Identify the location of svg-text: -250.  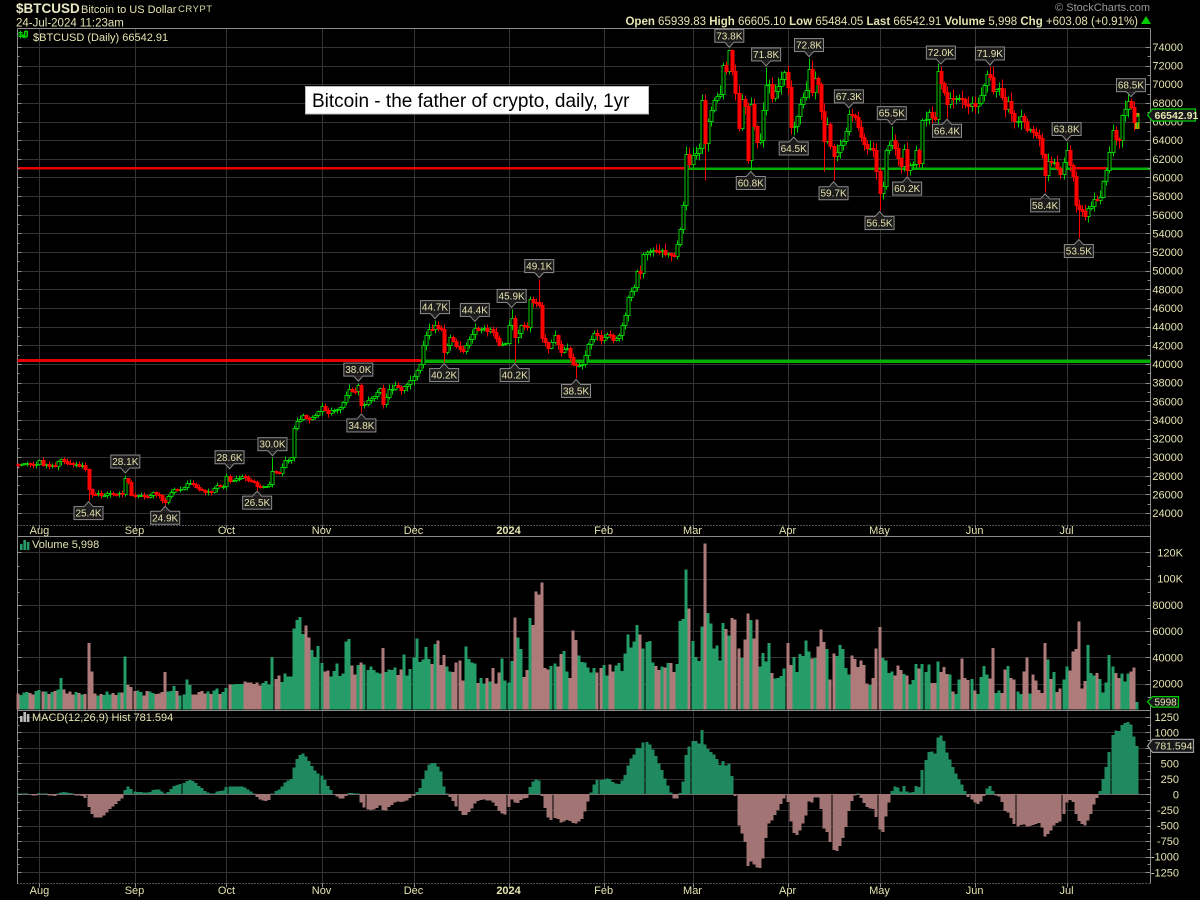
(1168, 811).